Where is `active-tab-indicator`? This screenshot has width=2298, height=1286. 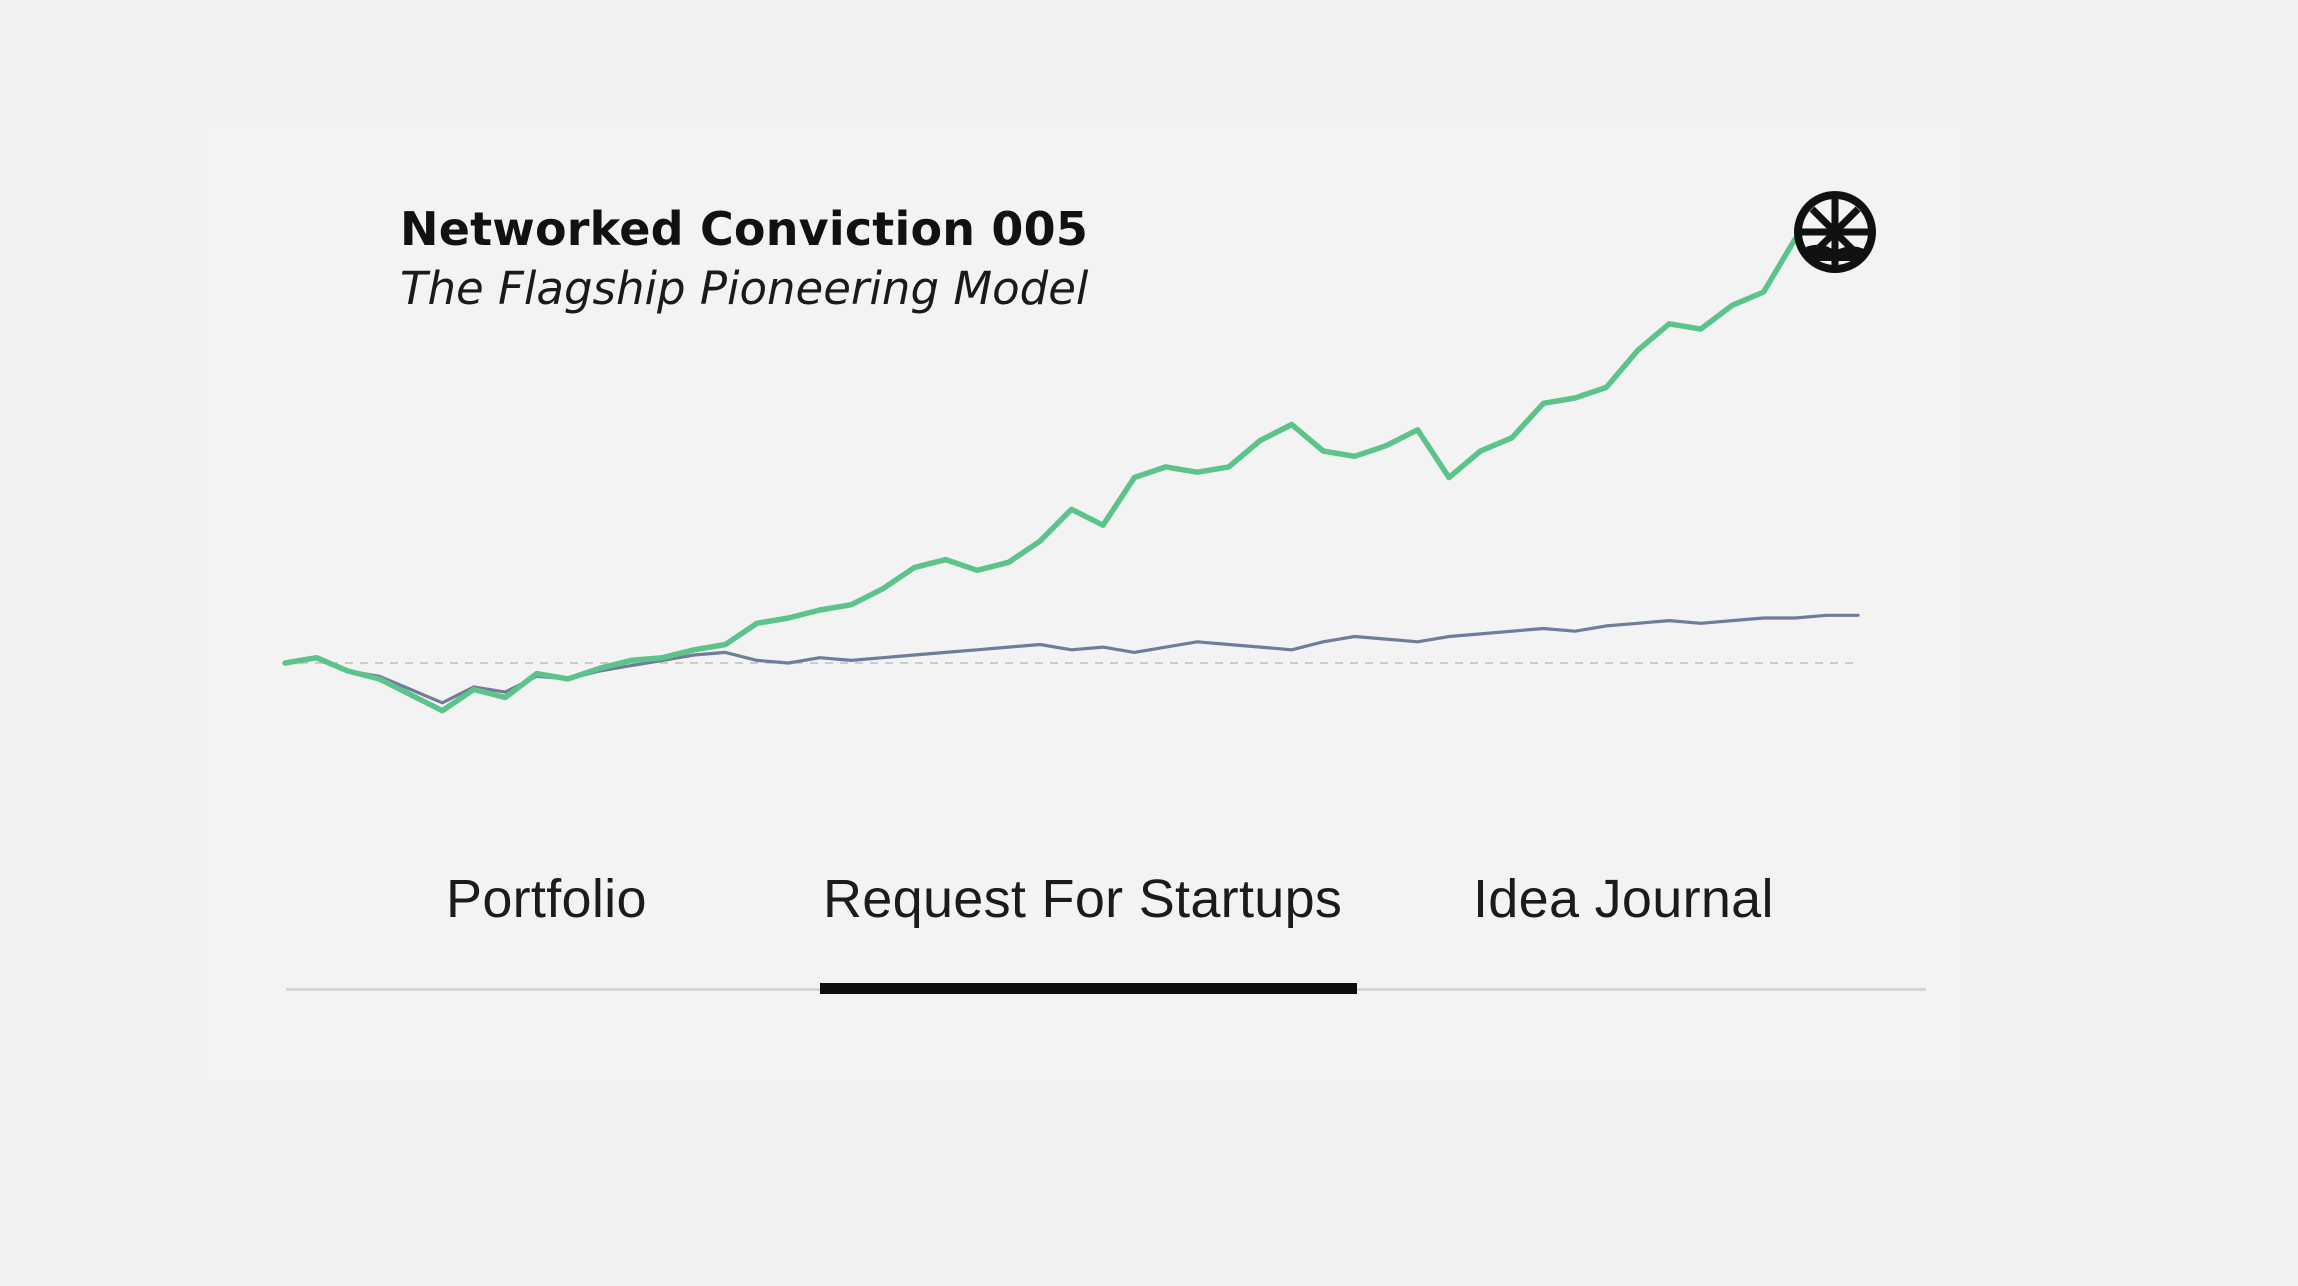
active-tab-indicator is located at coordinates (1088, 988).